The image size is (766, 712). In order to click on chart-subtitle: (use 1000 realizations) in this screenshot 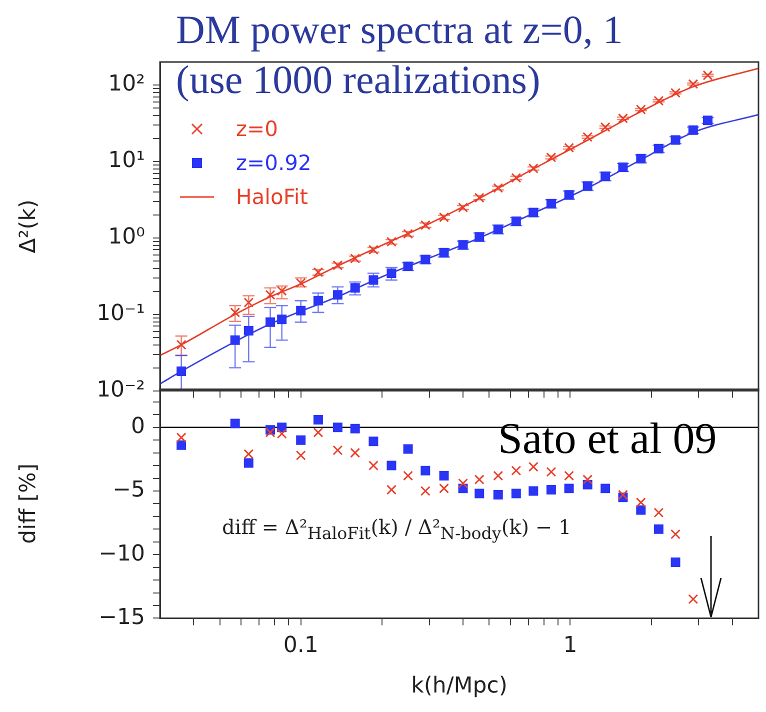, I will do `click(358, 79)`.